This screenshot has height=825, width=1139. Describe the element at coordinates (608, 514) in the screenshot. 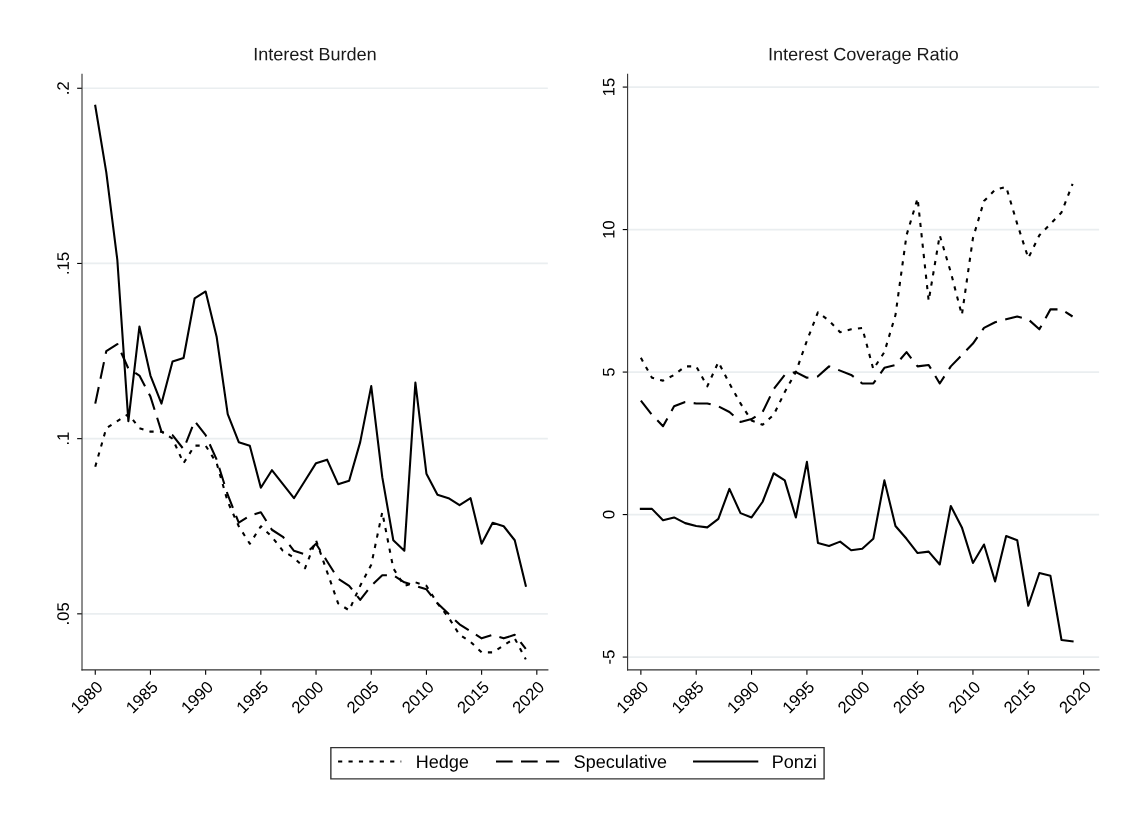

I see `y-tick-label: 0` at that location.